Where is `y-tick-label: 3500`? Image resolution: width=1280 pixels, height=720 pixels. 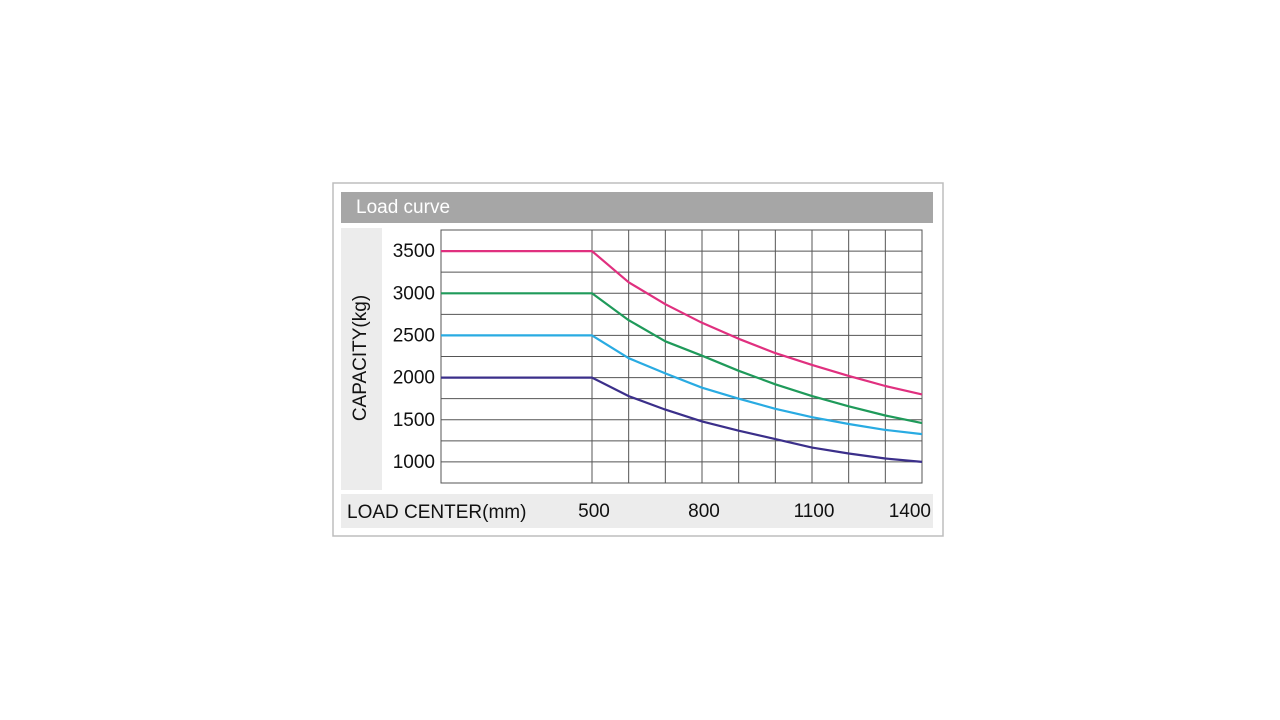
y-tick-label: 3500 is located at coordinates (414, 251).